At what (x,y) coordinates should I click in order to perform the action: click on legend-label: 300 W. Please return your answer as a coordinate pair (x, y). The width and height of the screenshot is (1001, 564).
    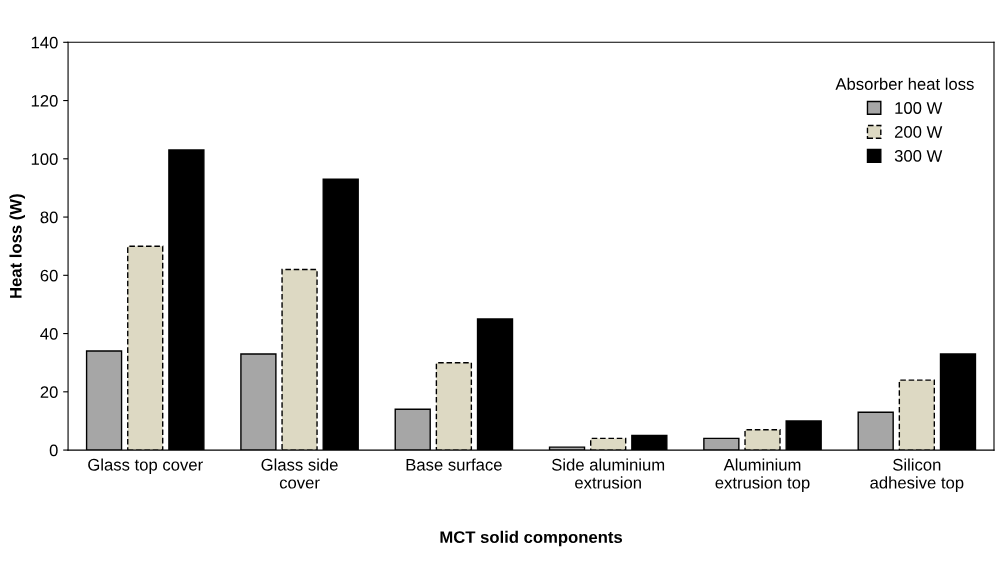
    Looking at the image, I should click on (918, 156).